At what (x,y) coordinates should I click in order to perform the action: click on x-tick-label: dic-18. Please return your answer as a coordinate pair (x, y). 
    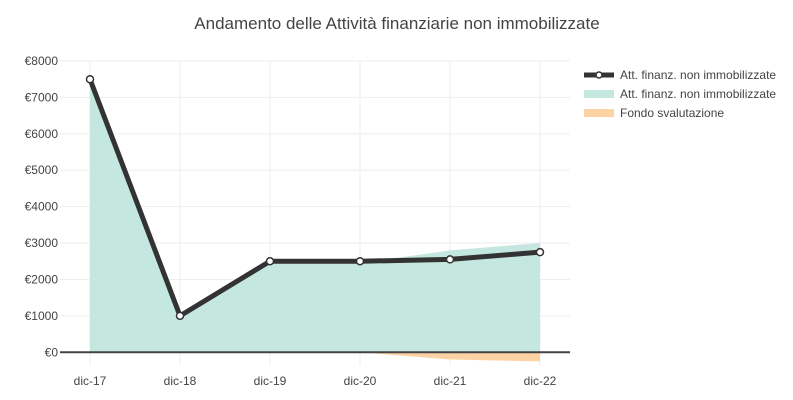
    Looking at the image, I should click on (180, 381).